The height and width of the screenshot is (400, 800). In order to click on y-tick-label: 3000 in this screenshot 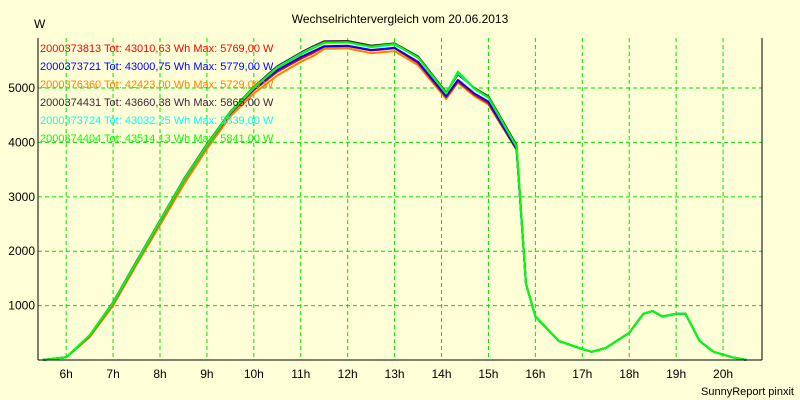, I will do `click(21, 197)`.